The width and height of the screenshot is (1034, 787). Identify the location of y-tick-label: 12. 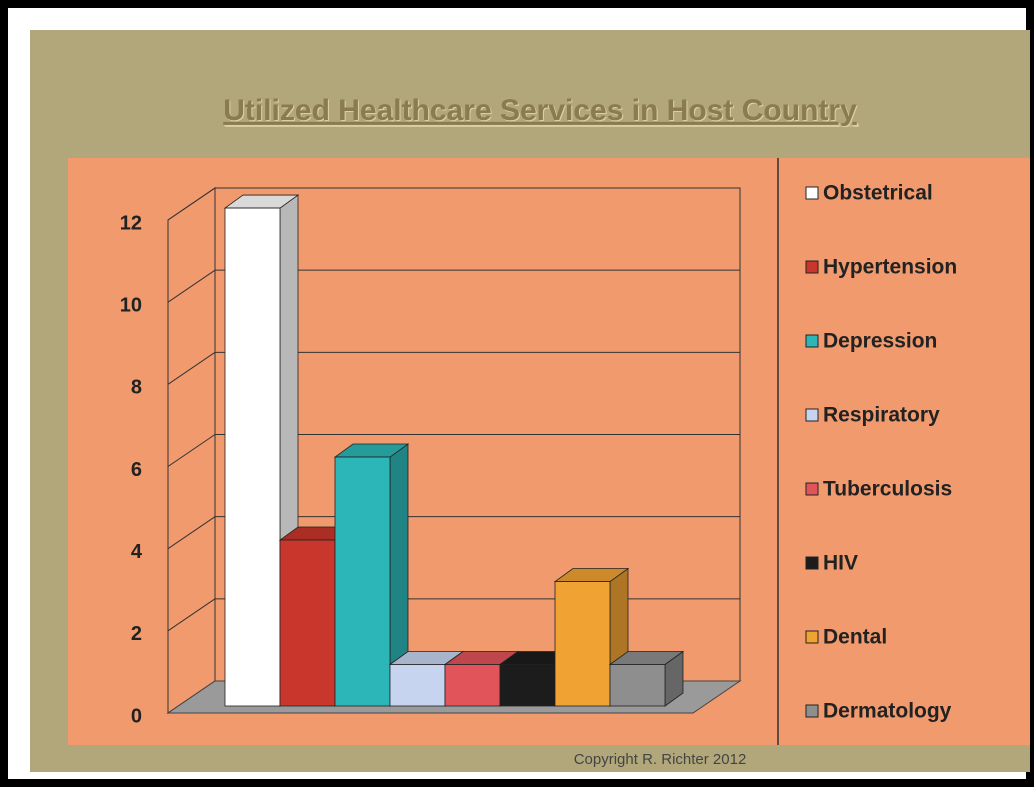
(131, 223).